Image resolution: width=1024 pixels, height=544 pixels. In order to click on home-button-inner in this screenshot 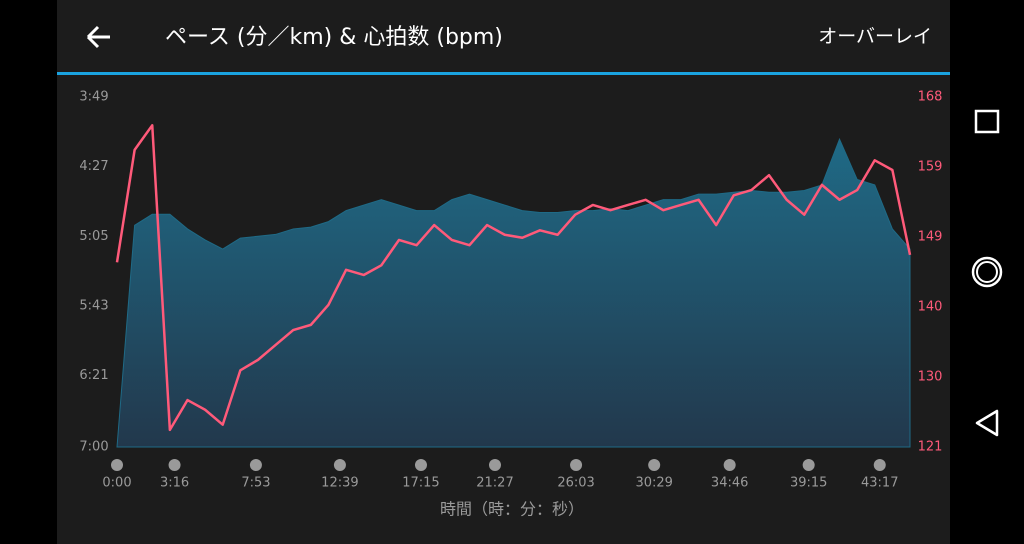, I will do `click(987, 272)`.